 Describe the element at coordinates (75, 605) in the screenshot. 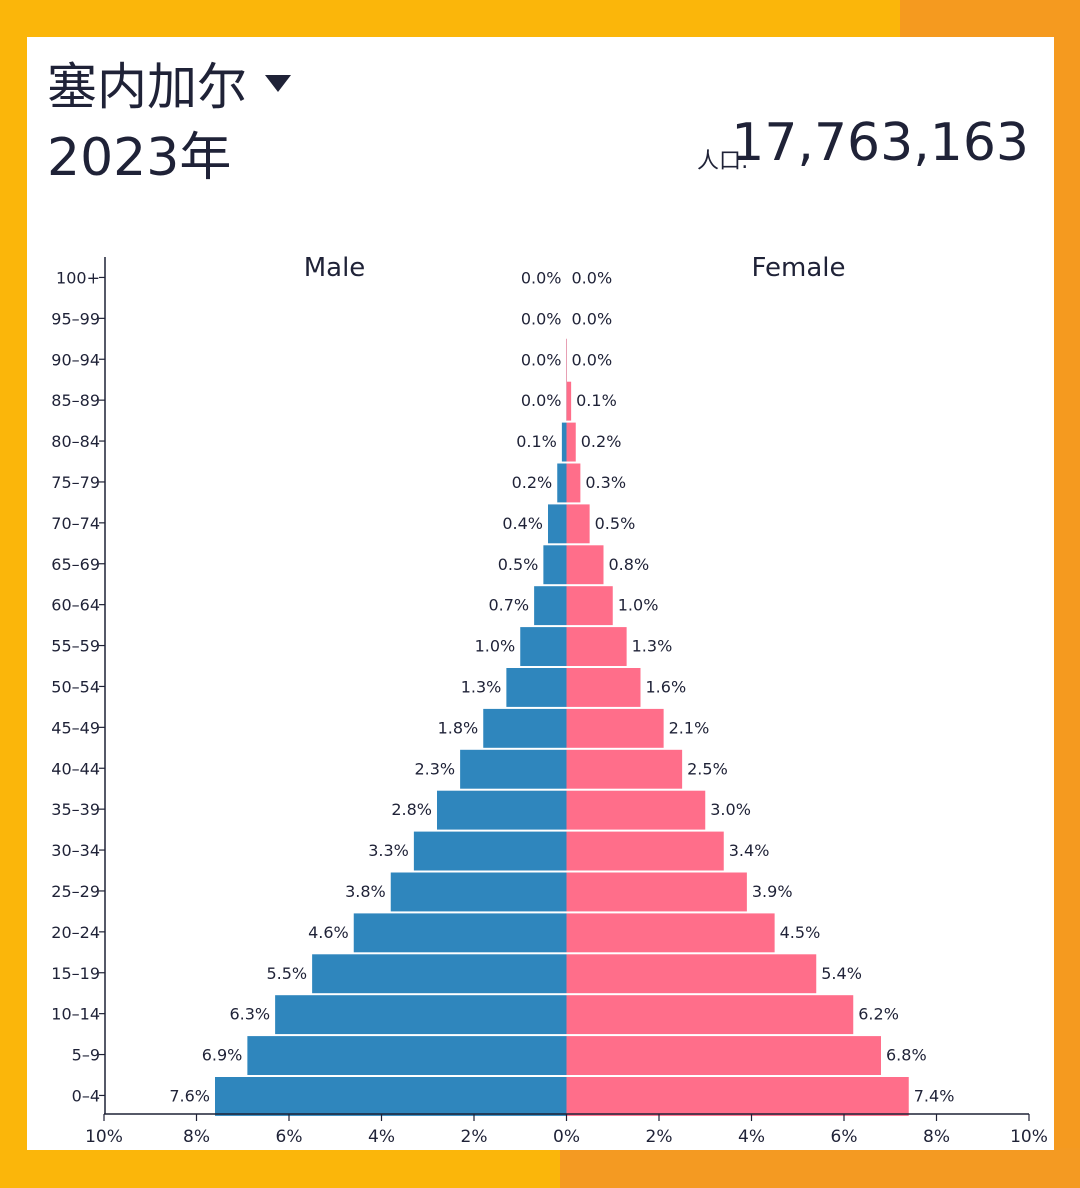

I see `y-tick-label: 60–64` at that location.